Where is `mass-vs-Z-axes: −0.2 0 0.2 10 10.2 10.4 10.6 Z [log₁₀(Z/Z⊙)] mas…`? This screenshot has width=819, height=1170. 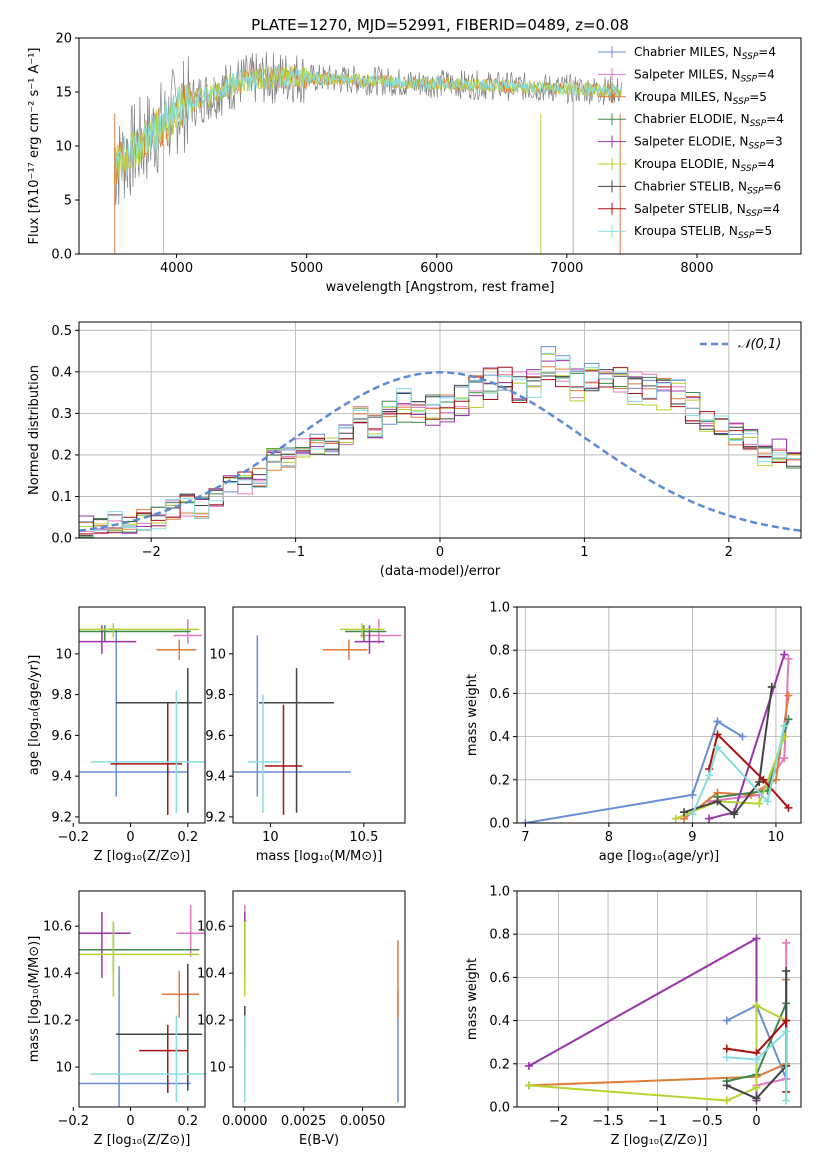 mass-vs-Z-axes: −0.2 0 0.2 10 10.2 10.4 10.6 Z [log₁₀(Z/Z⊙)] mas… is located at coordinates (116, 1019).